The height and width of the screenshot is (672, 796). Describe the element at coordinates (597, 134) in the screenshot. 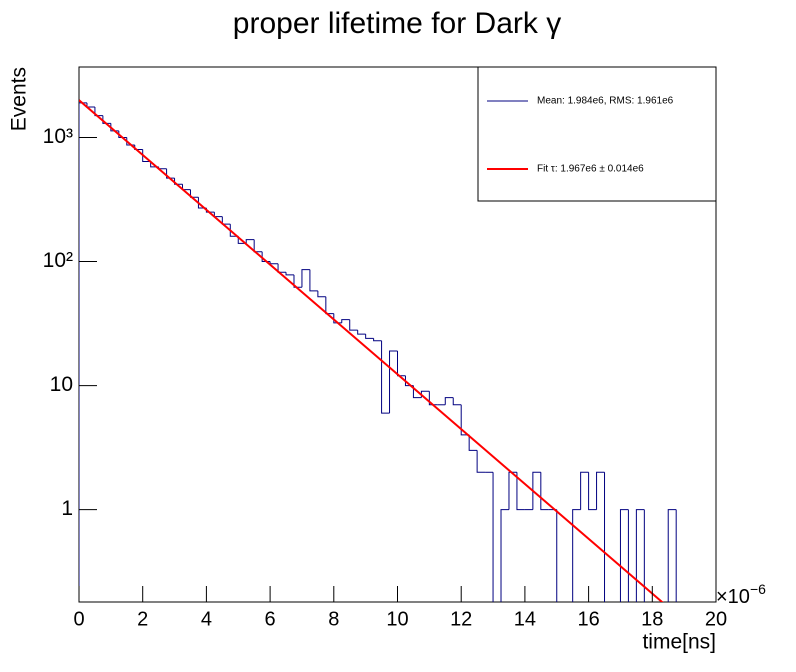

I see `legend` at that location.